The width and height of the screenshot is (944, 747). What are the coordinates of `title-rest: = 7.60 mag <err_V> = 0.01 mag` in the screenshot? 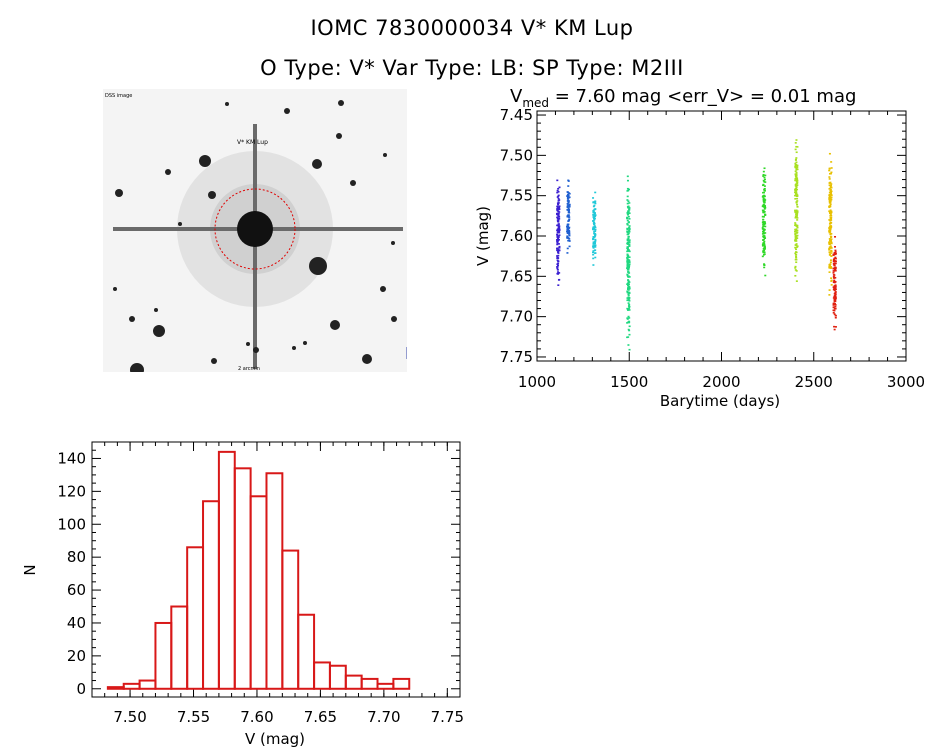 It's located at (702, 96).